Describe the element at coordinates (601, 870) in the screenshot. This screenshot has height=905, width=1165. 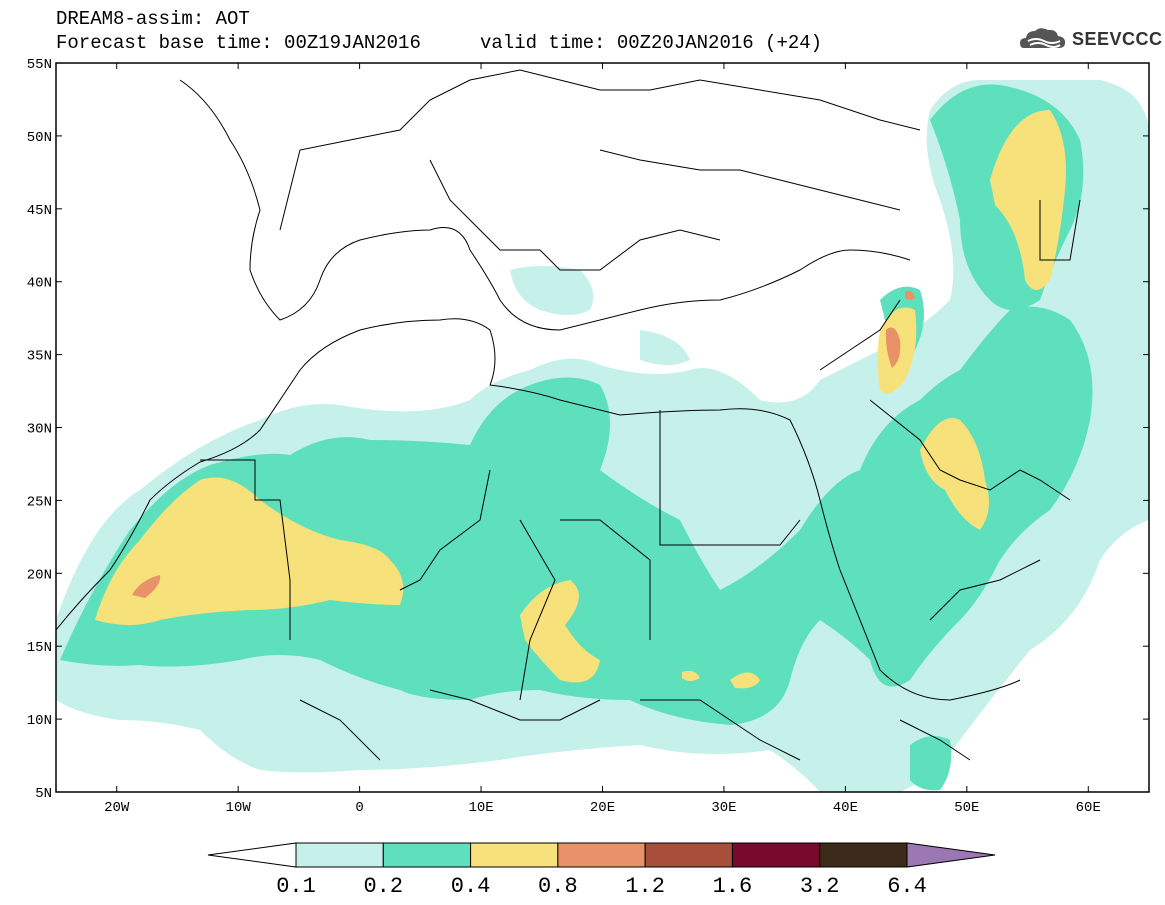
I see `aot-colorbar: 0.1 0.2 0.4 0.8 1.2 1.6 3.2 6.4` at that location.